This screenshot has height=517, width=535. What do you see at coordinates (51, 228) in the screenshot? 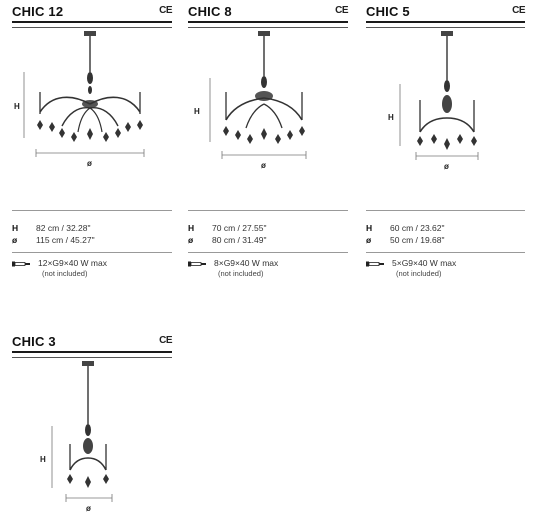
I see `spec-height: H 82 cm / 32.28"` at bounding box center [51, 228].